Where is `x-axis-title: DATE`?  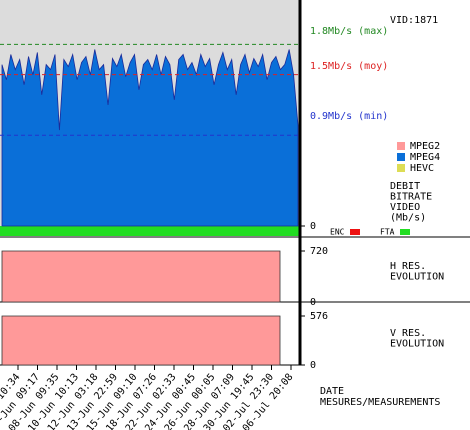
x-axis-title: DATE is located at coordinates (332, 391).